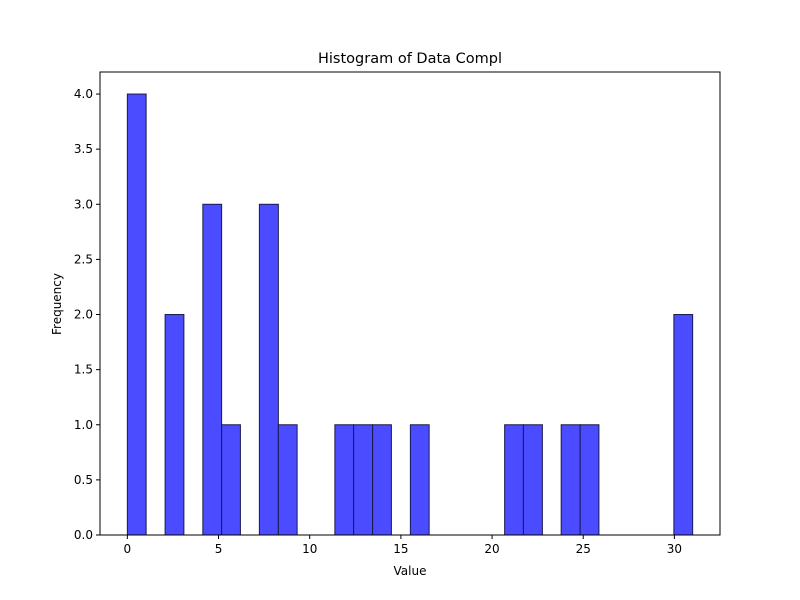 The width and height of the screenshot is (800, 600). What do you see at coordinates (410, 571) in the screenshot?
I see `x-axis-label: Value` at bounding box center [410, 571].